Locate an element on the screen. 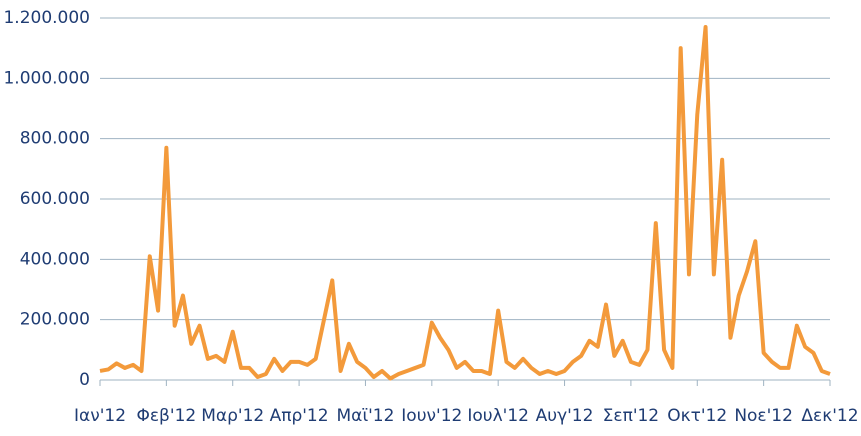 Image resolution: width=861 pixels, height=436 pixels. x-tick-label: Αυγ'12 is located at coordinates (565, 416).